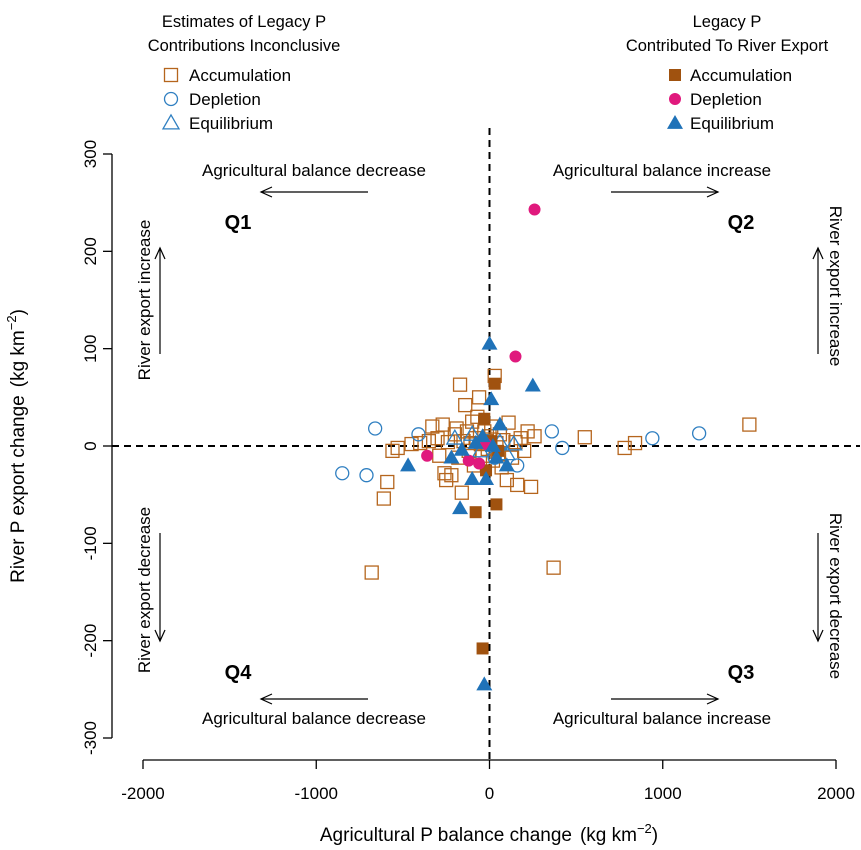 This screenshot has width=861, height=850. Describe the element at coordinates (732, 123) in the screenshot. I see `legend-right-entry: Equilibrium` at that location.